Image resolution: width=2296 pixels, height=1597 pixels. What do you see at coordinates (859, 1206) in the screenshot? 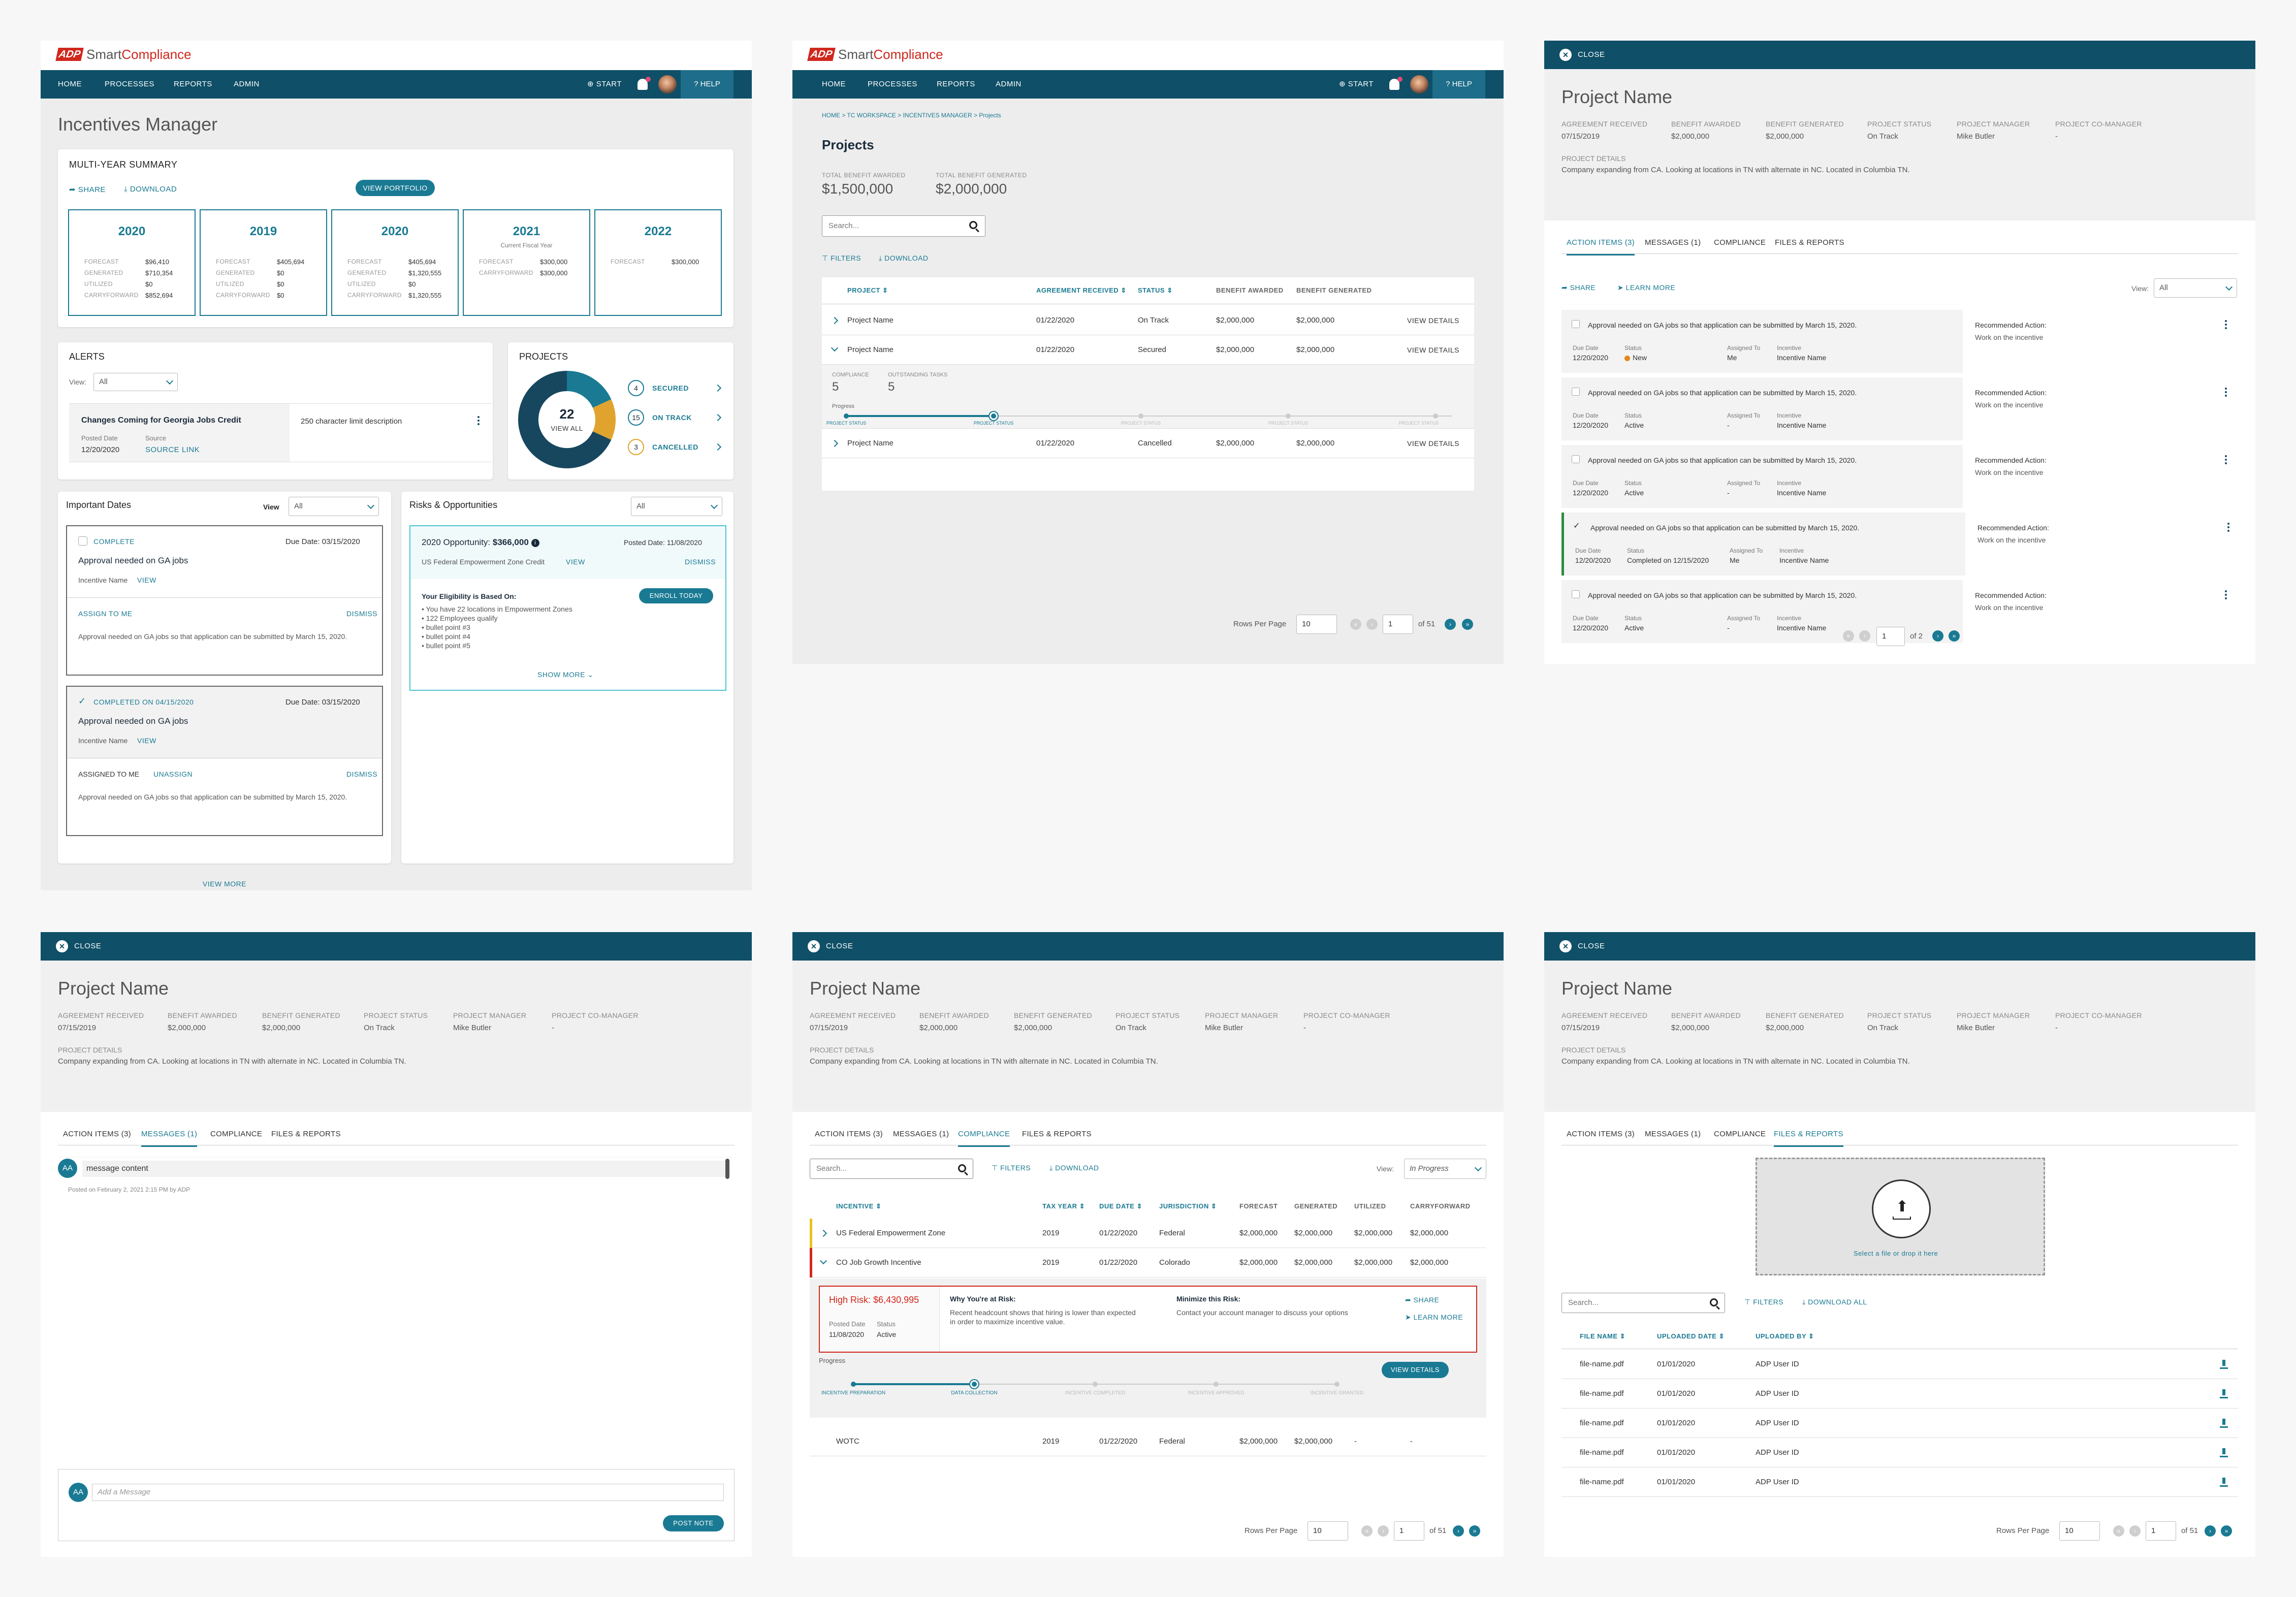
I see `col-incentive: INCENTIVE ⇕` at bounding box center [859, 1206].